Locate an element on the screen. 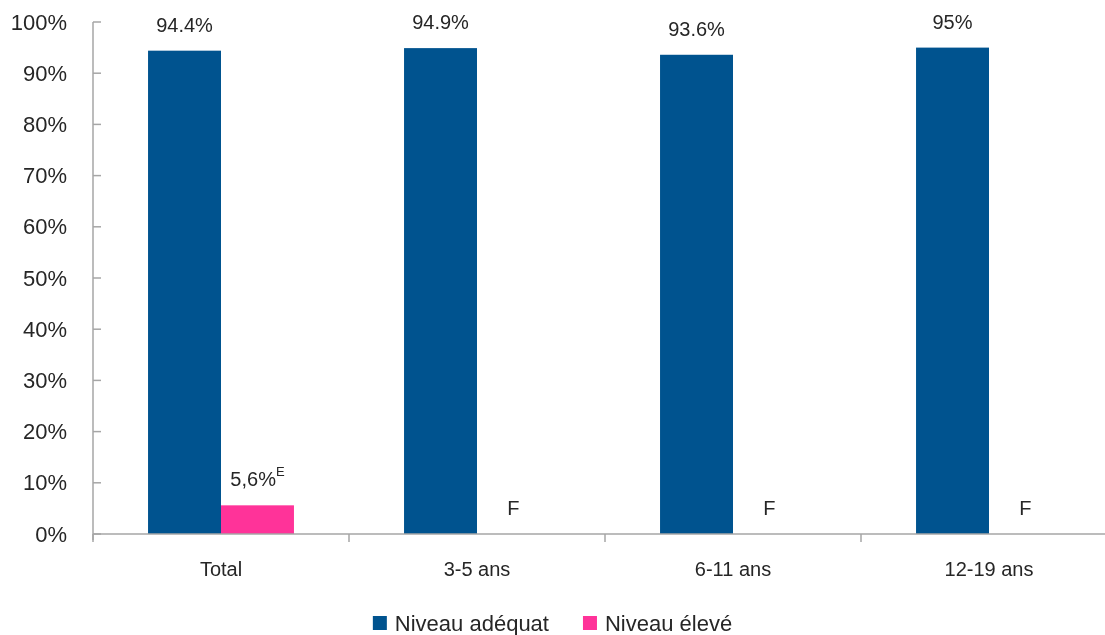 This screenshot has width=1105, height=635. x-tick-label: Total is located at coordinates (221, 569).